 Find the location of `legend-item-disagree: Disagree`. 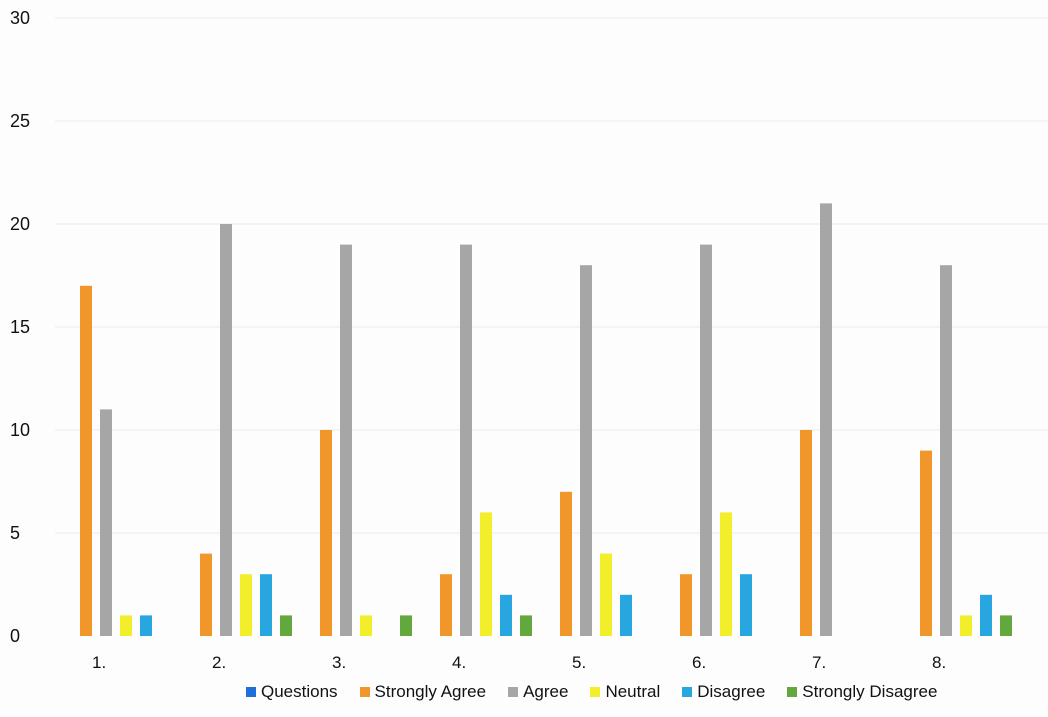

legend-item-disagree: Disagree is located at coordinates (723, 692).